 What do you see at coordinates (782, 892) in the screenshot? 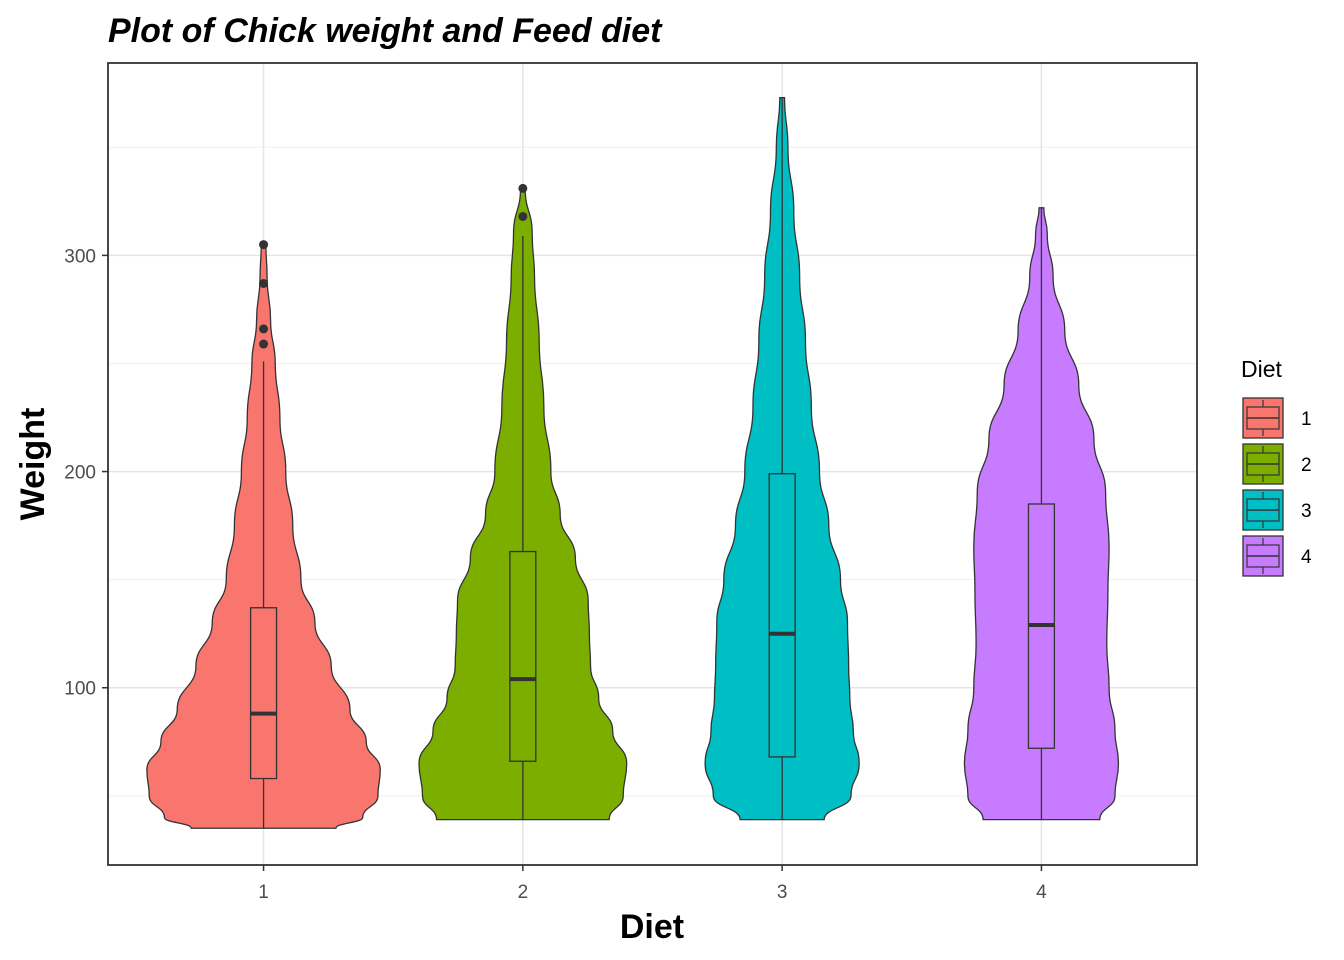
I see `x-tick-label: 3` at bounding box center [782, 892].